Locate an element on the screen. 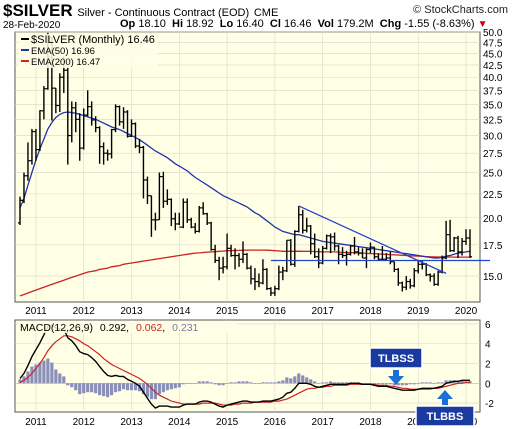  price-y-tick-label: 17.5 is located at coordinates (493, 246).